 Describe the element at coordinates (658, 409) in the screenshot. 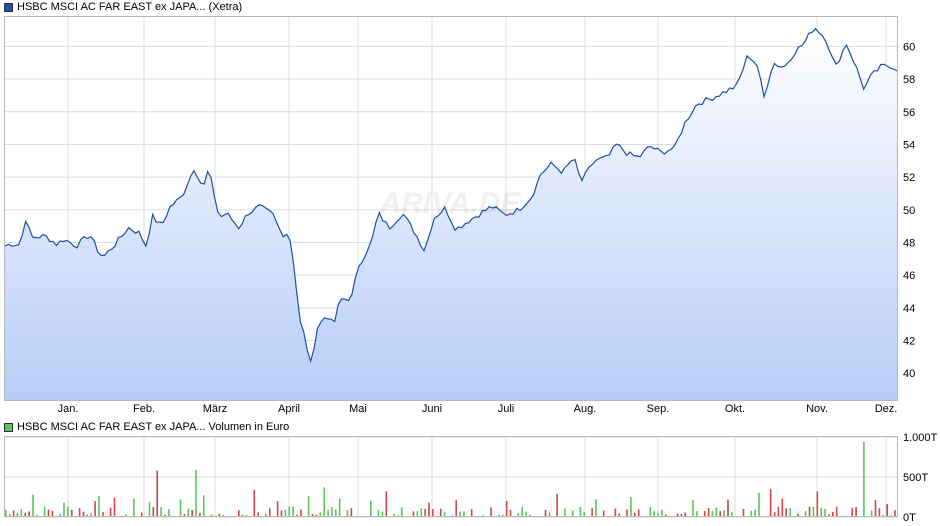

I see `x-tick: Sep.` at that location.